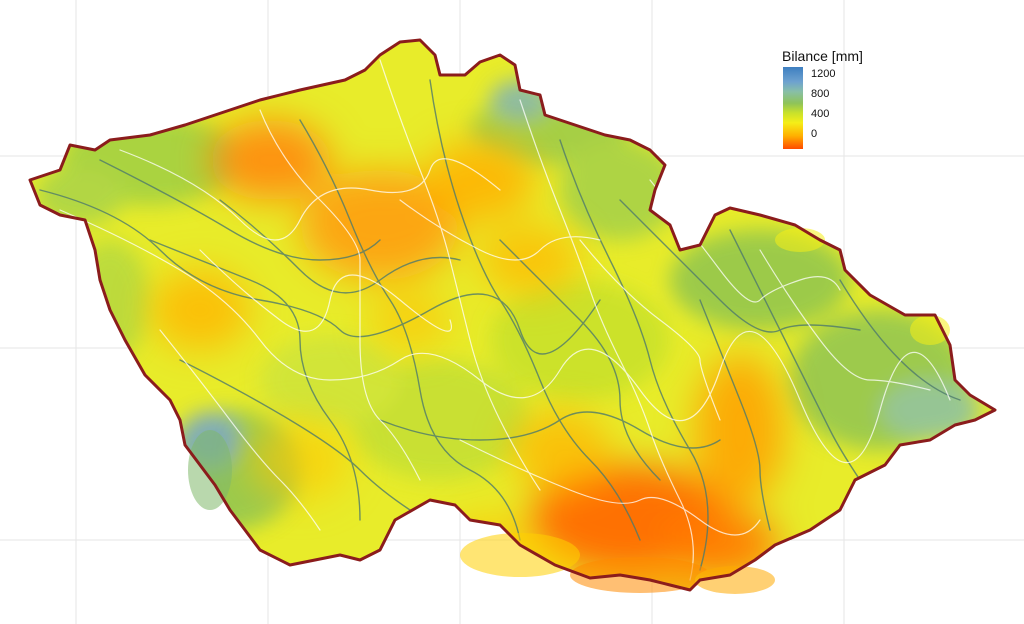 The height and width of the screenshot is (624, 1024). I want to click on legend-tick-1200: 1200, so click(823, 74).